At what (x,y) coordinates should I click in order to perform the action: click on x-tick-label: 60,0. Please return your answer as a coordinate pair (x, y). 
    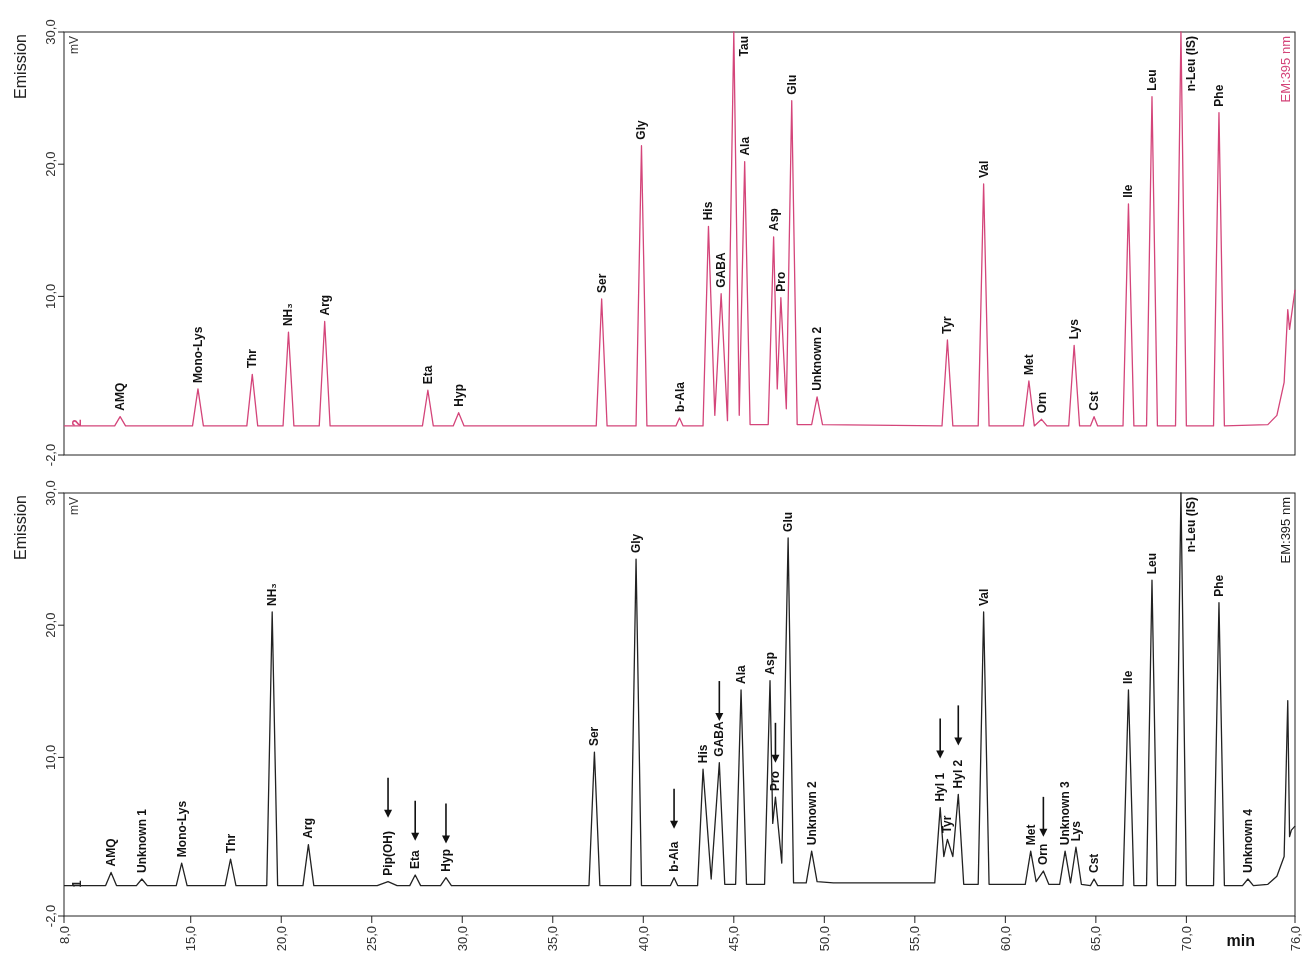
    Looking at the image, I should click on (1005, 939).